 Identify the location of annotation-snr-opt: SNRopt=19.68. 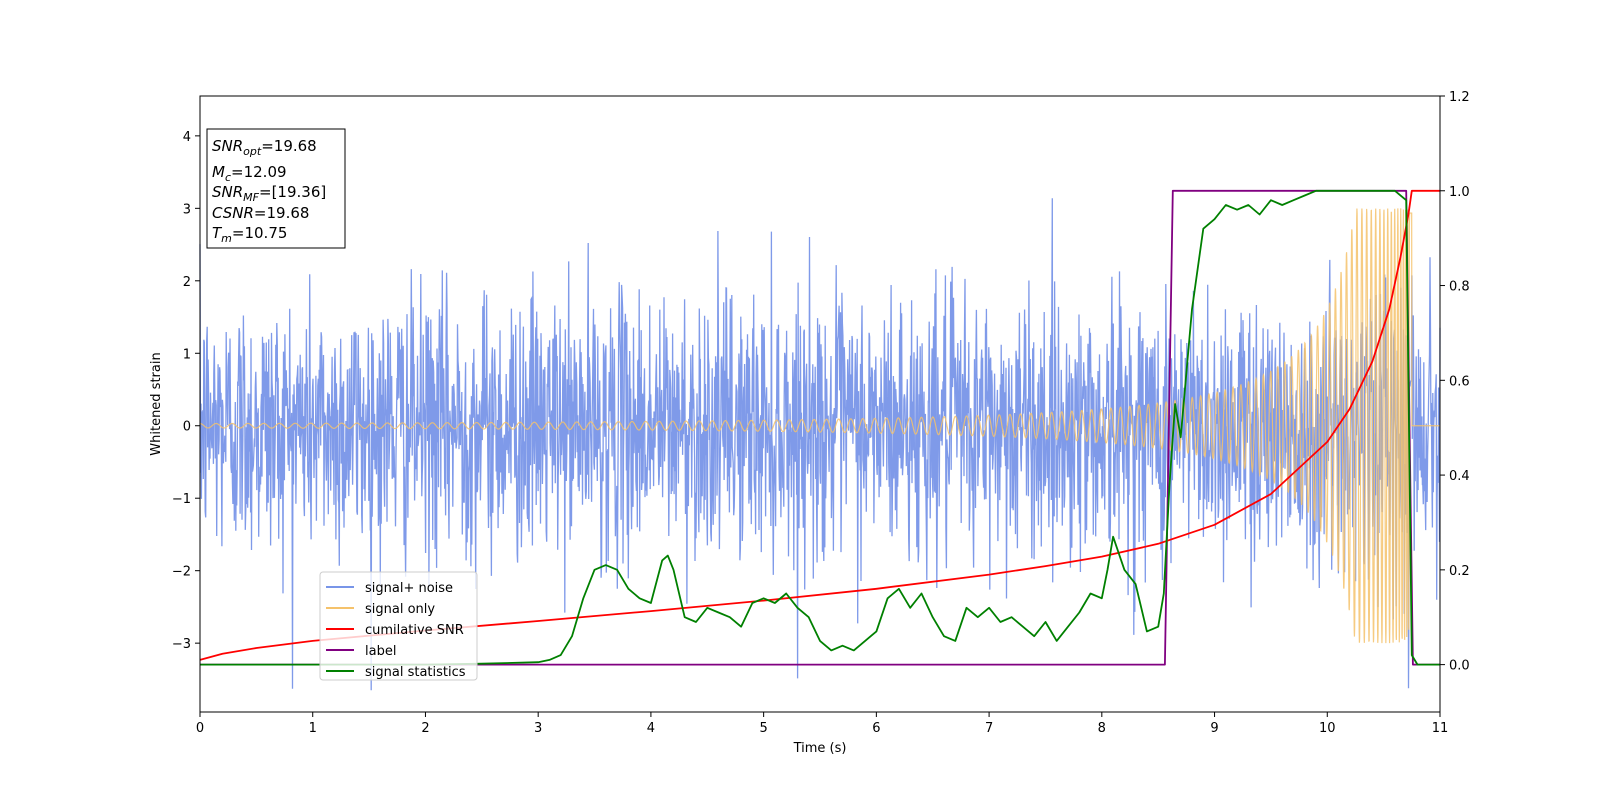
(264, 147).